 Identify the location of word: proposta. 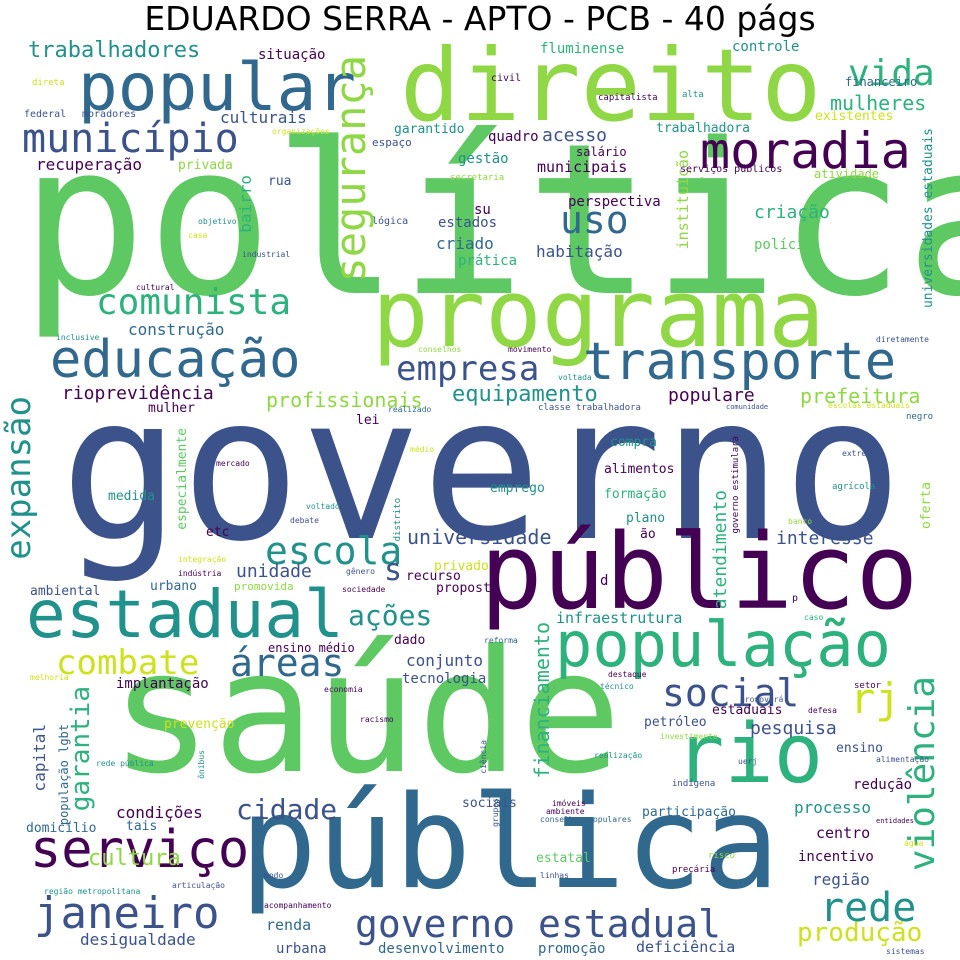
(467, 588).